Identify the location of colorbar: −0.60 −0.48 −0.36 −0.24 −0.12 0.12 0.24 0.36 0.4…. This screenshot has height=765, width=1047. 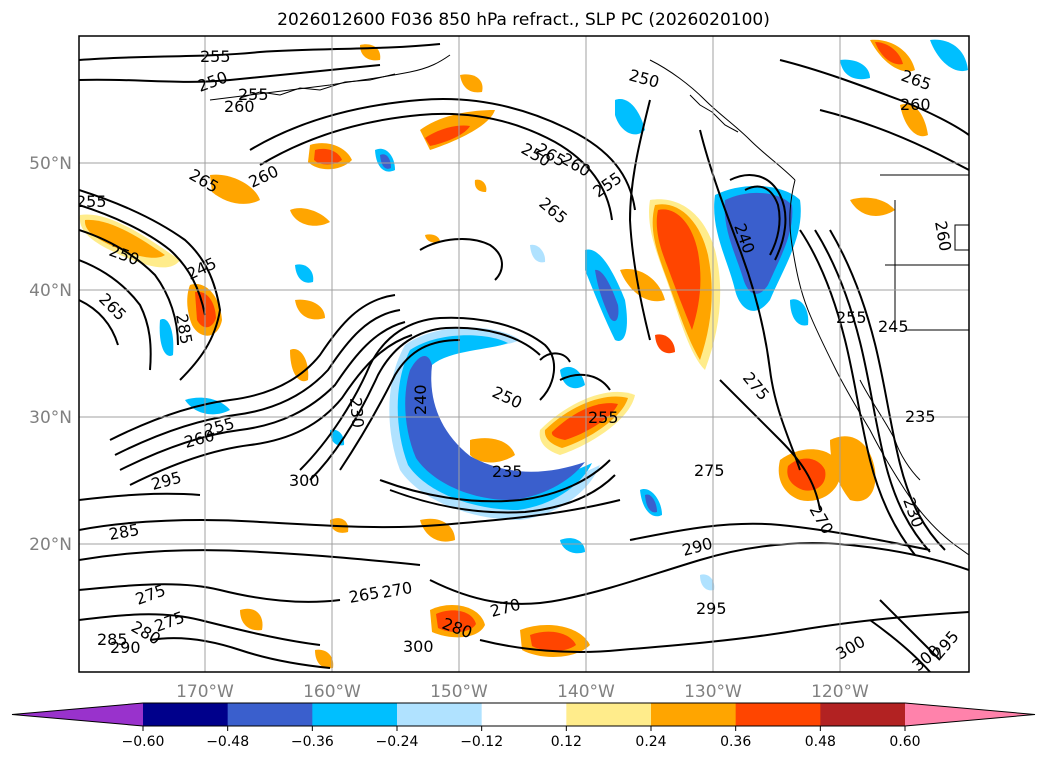
(523, 726).